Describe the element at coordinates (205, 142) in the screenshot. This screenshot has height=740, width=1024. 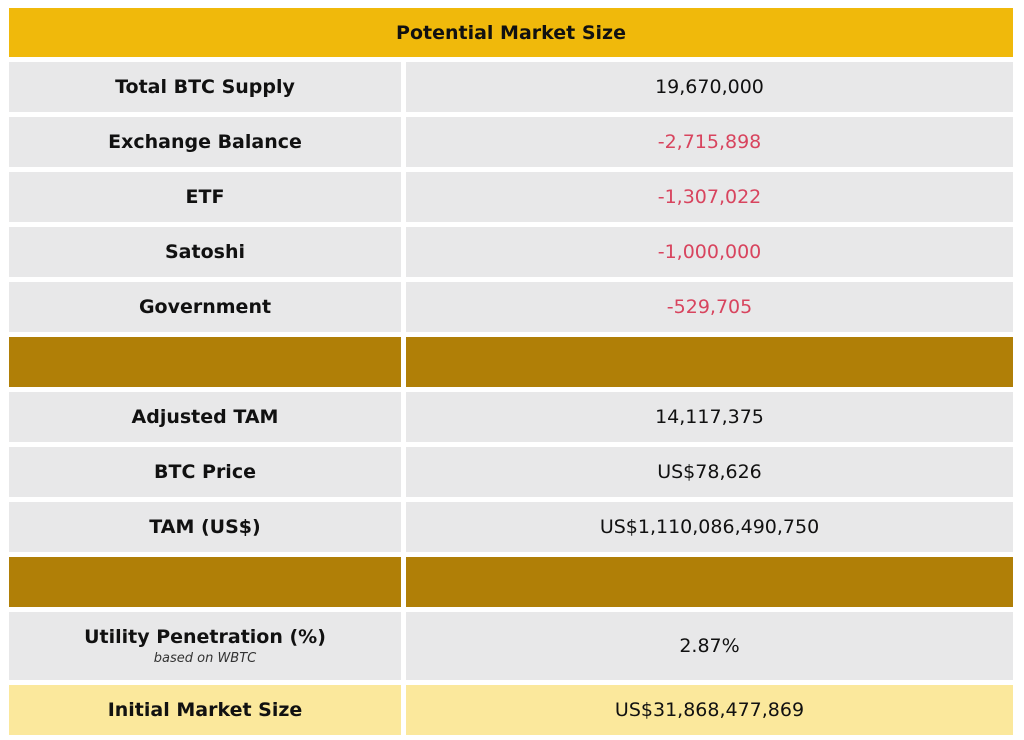
I see `label: Exchange Balance` at that location.